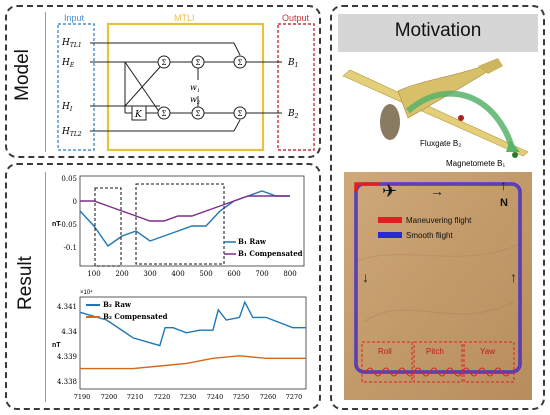 The height and width of the screenshot is (415, 550). What do you see at coordinates (74, 18) in the screenshot?
I see `input-label: Input` at bounding box center [74, 18].